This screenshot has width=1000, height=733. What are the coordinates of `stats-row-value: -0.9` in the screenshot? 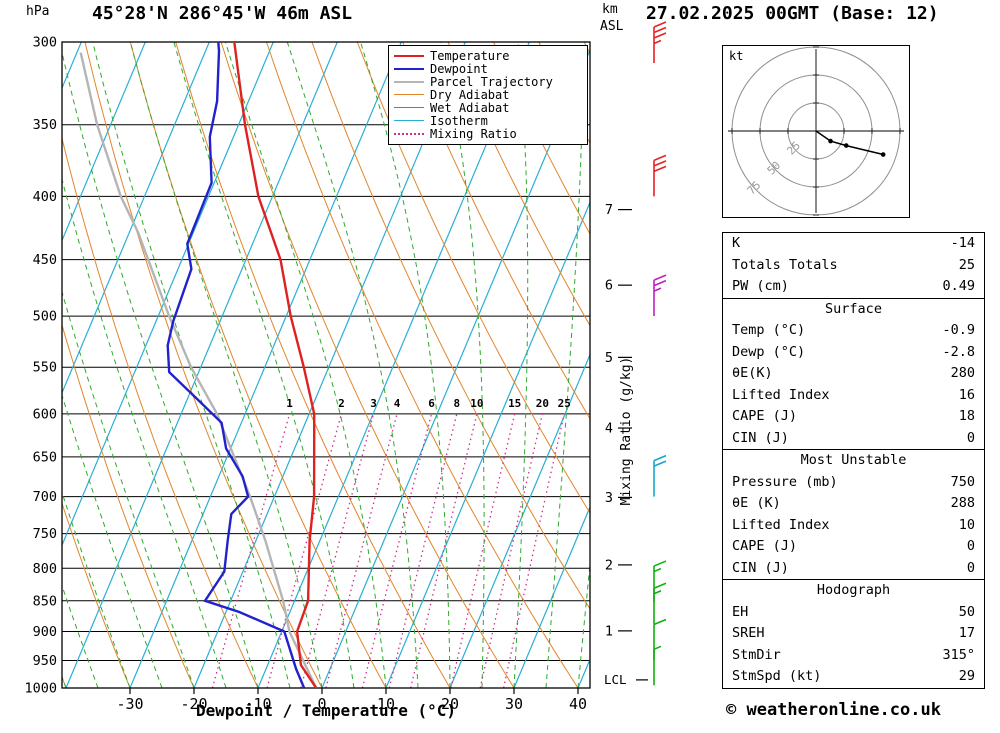 It's located at (958, 330).